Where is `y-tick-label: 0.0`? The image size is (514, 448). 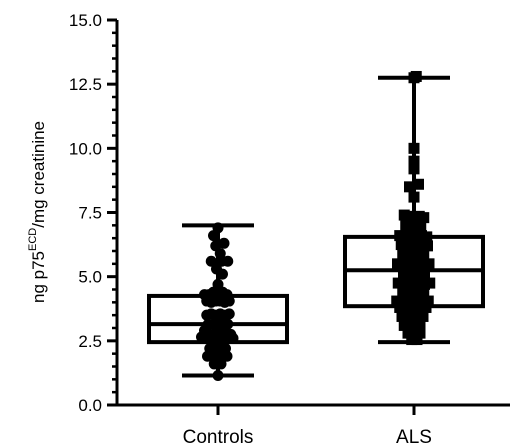
y-tick-label: 0.0 is located at coordinates (90, 405).